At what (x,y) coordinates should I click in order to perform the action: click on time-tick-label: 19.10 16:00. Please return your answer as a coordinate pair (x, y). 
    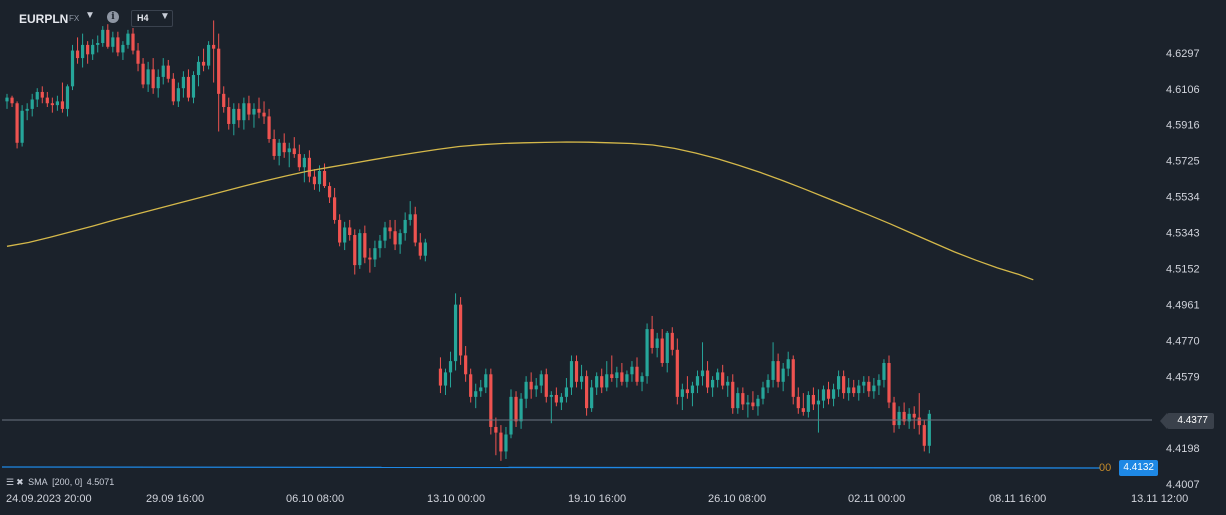
    Looking at the image, I should click on (597, 499).